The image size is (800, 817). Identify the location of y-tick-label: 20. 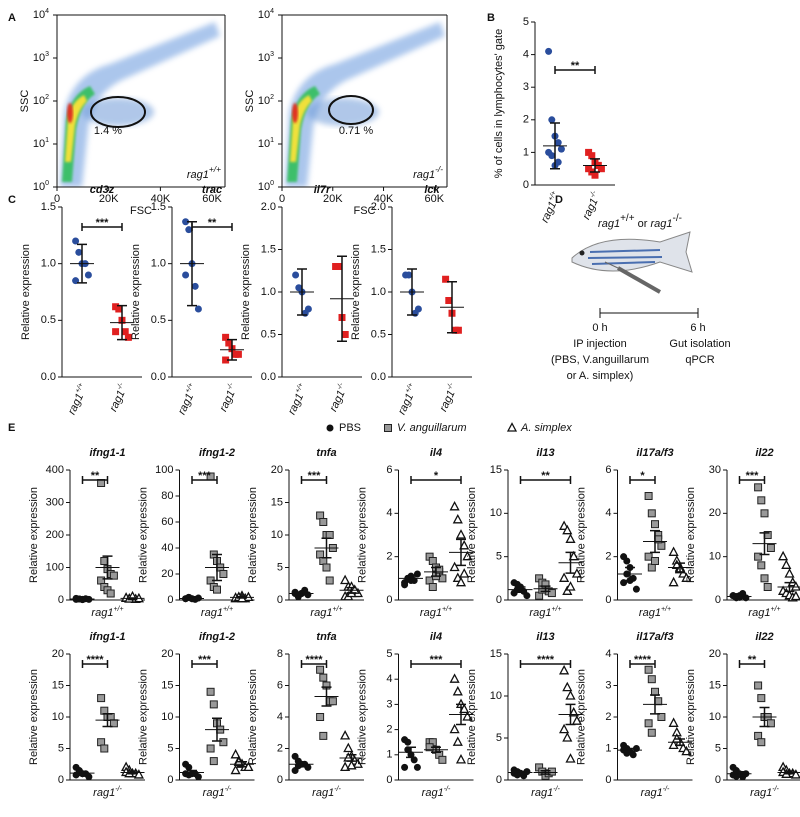
(715, 654).